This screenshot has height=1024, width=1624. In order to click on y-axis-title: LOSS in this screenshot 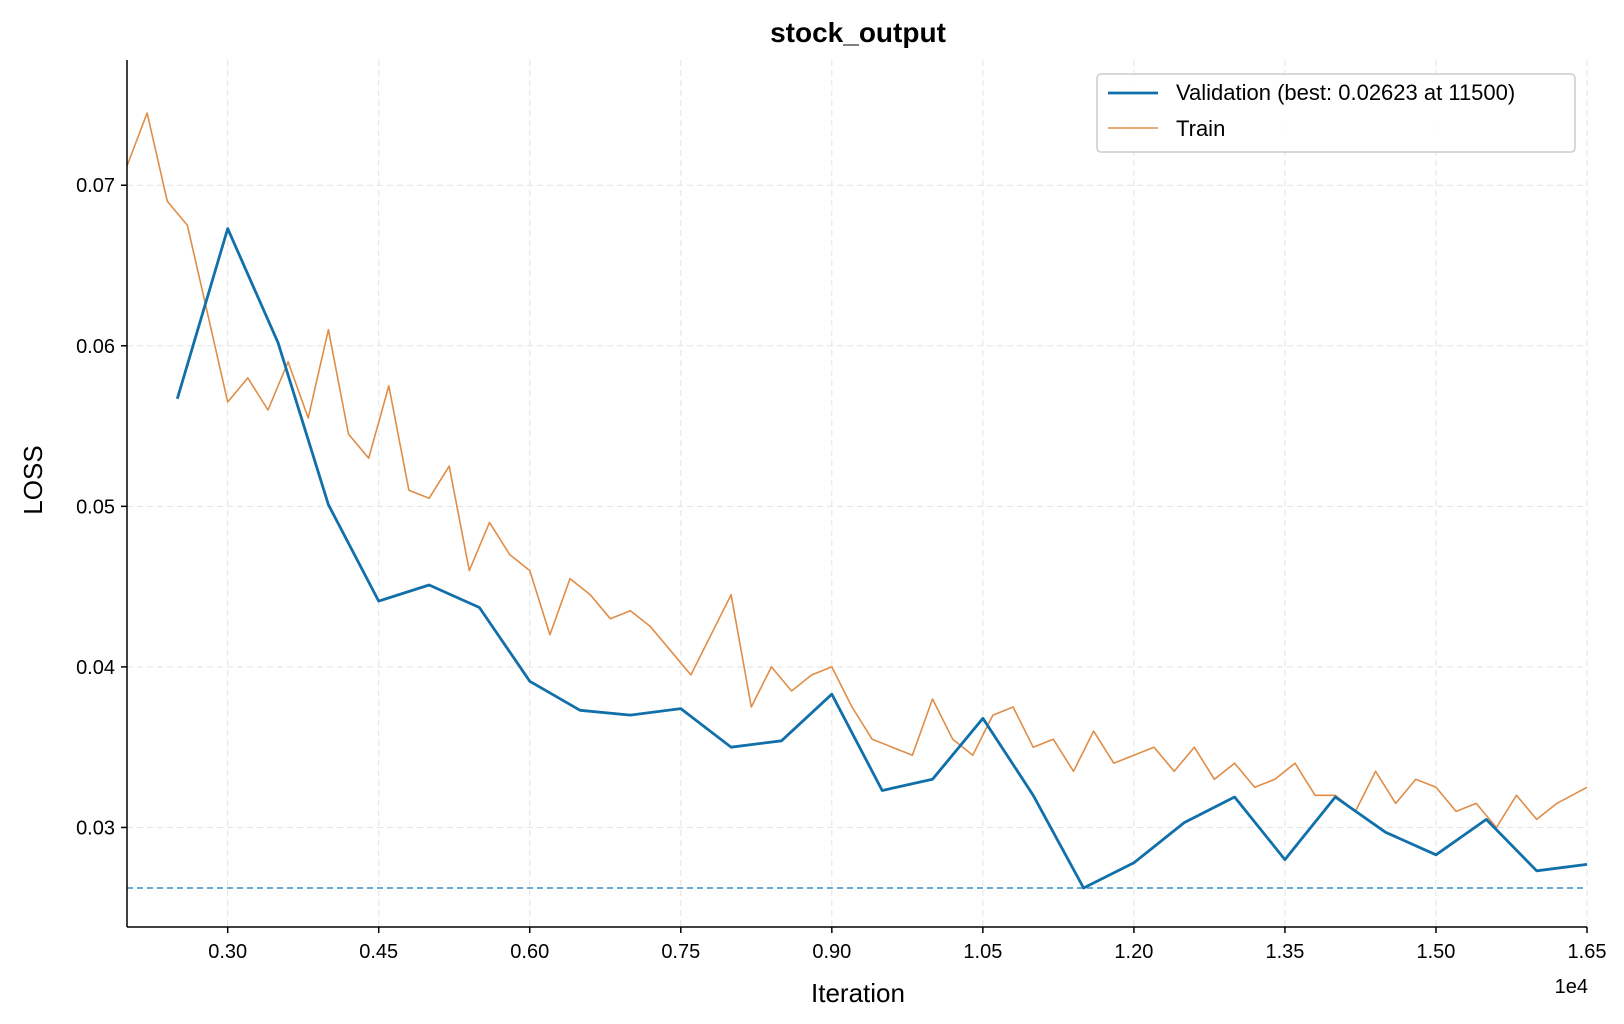, I will do `click(33, 479)`.